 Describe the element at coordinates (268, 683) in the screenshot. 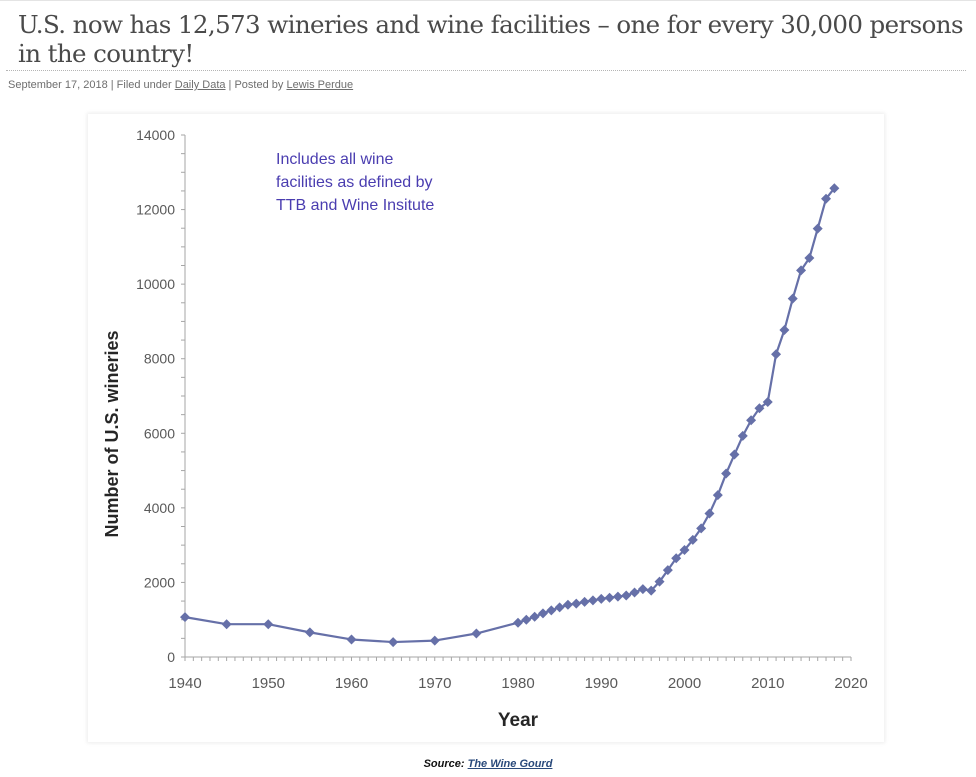

I see `x-tick-label: 1950` at that location.